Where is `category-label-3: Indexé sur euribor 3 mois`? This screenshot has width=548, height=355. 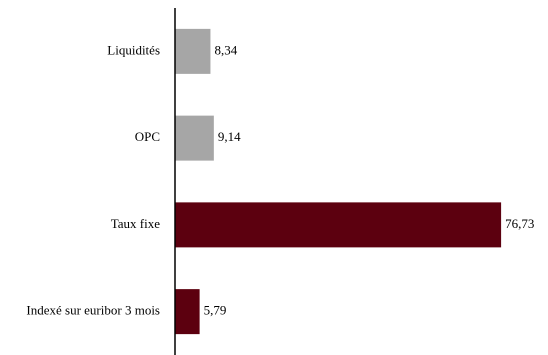
category-label-3: Indexé sur euribor 3 mois is located at coordinates (93, 310).